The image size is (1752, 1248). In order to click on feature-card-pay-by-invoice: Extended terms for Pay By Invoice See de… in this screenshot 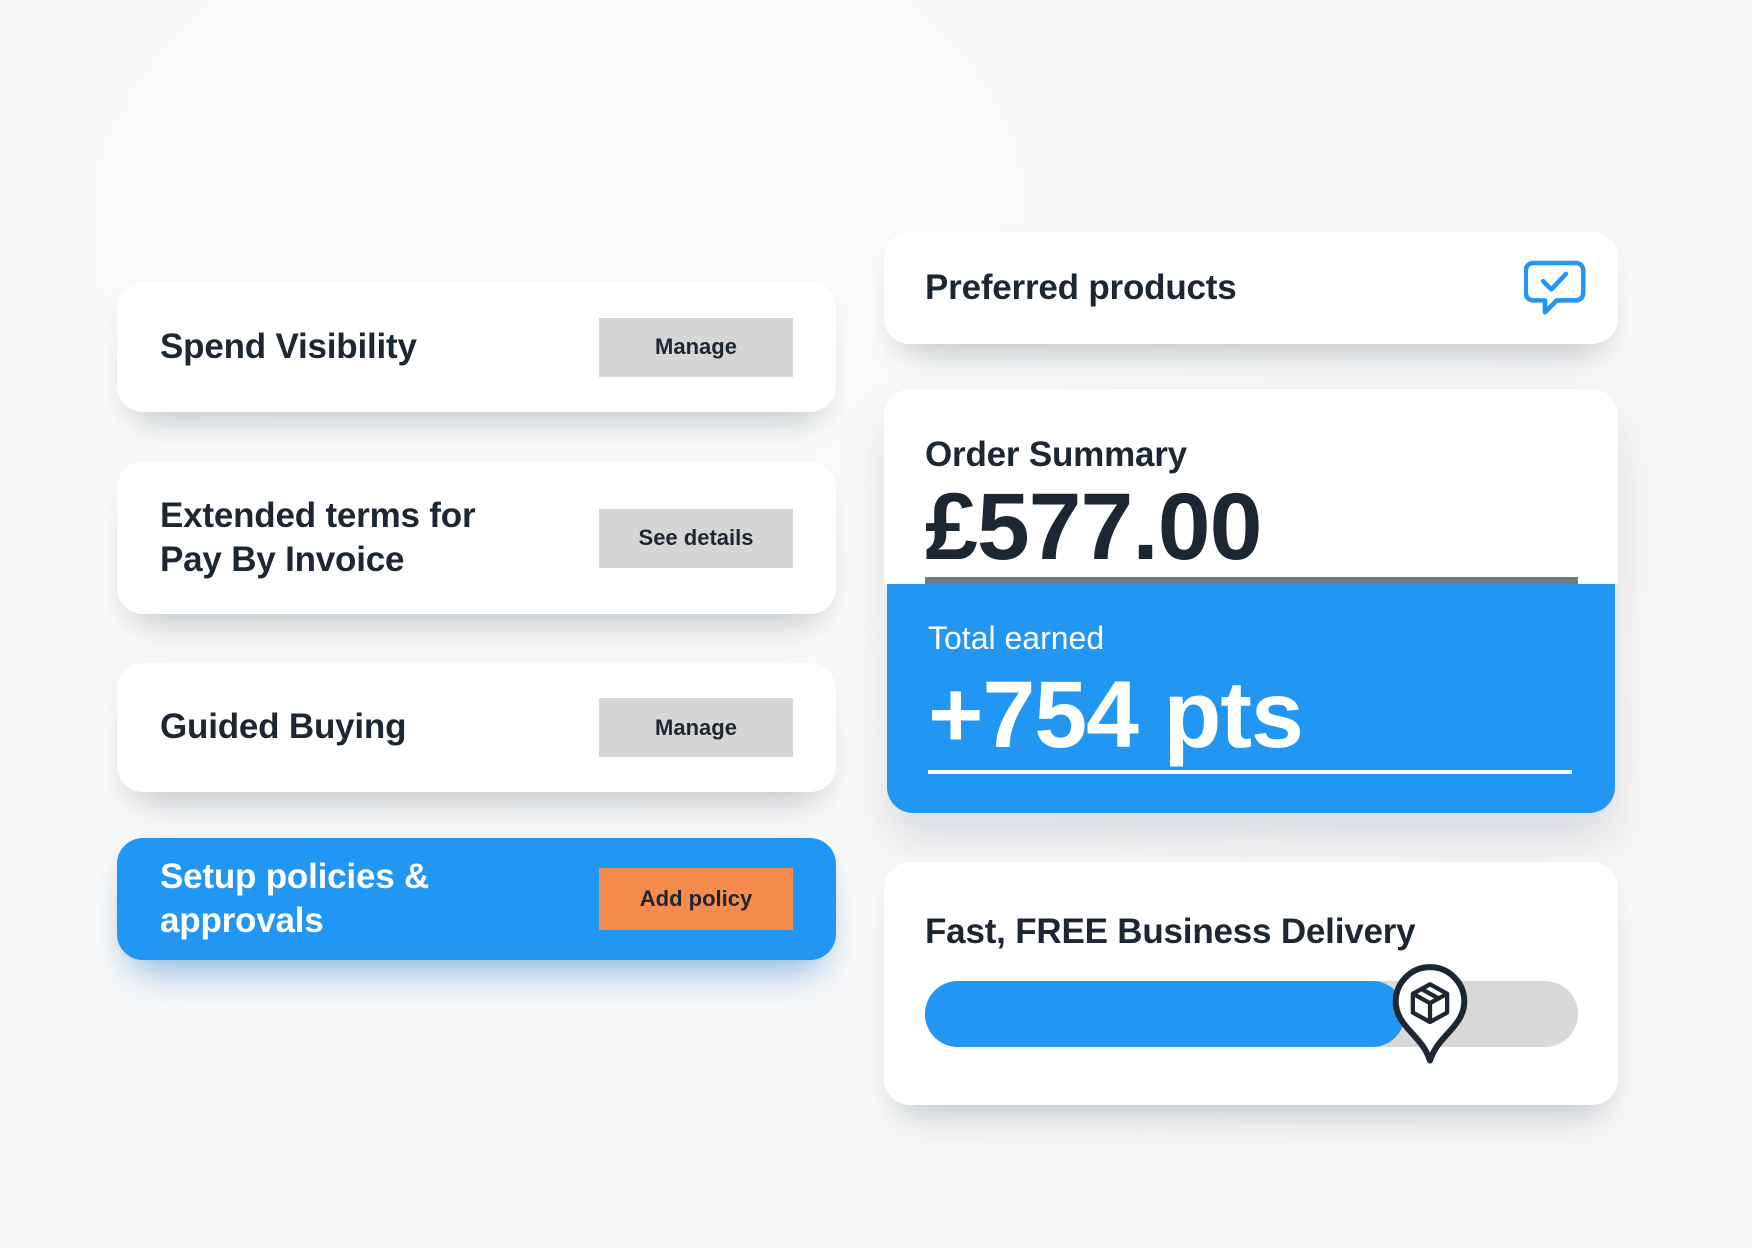, I will do `click(476, 538)`.